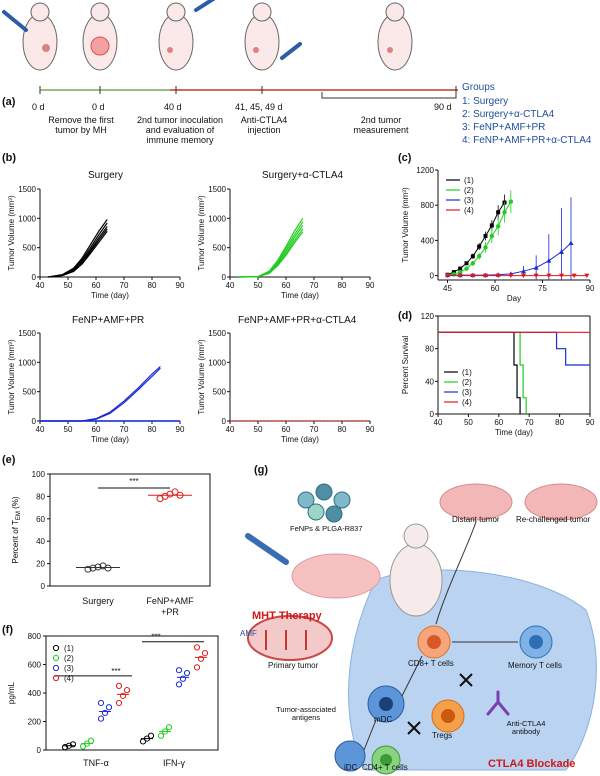 The width and height of the screenshot is (600, 776). Describe the element at coordinates (448, 716) in the screenshot. I see `treg-icon` at that location.